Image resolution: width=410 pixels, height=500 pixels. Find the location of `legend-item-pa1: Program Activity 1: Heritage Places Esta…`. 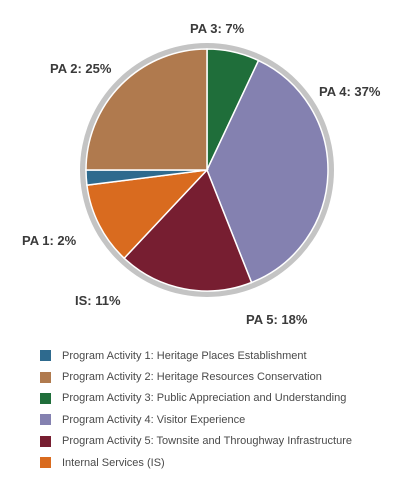

legend-item-pa1: Program Activity 1: Heritage Places Esta… is located at coordinates (196, 355).